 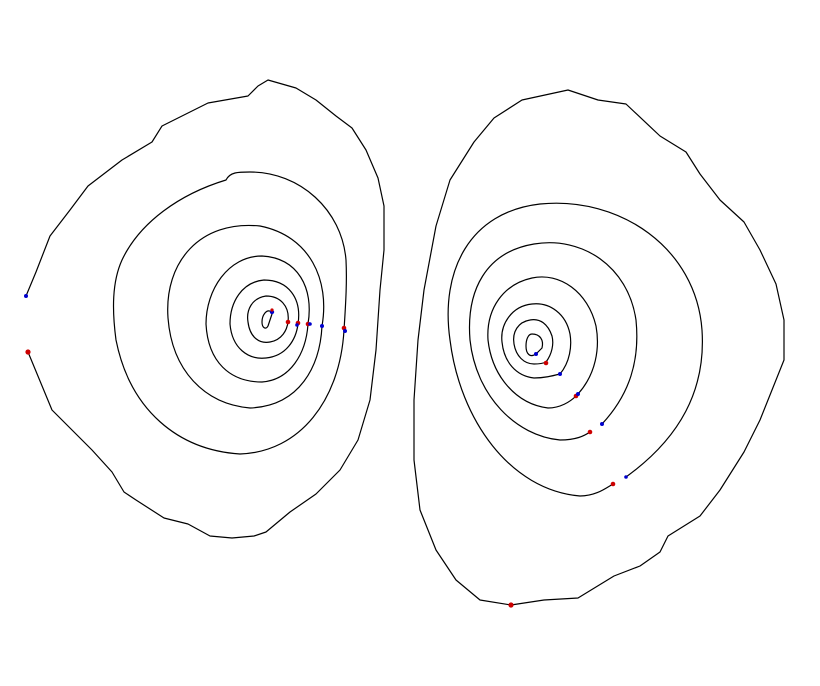 I want to click on left-markers, so click(x=185, y=324).